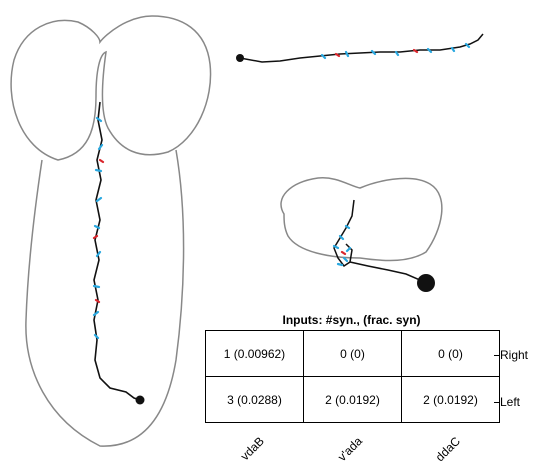  What do you see at coordinates (380, 241) in the screenshot?
I see `cross-section-neuron-arbor` at bounding box center [380, 241].